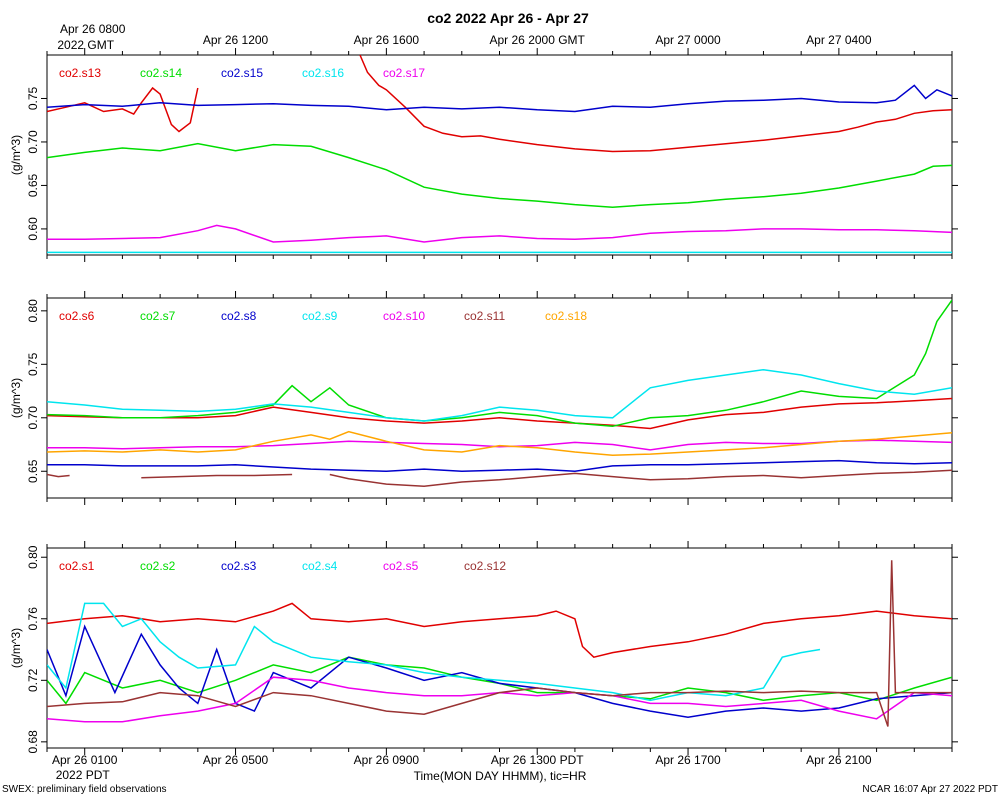 The width and height of the screenshot is (1000, 800). Describe the element at coordinates (85, 45) in the screenshot. I see `top-axis-label: 2022 GMT` at that location.